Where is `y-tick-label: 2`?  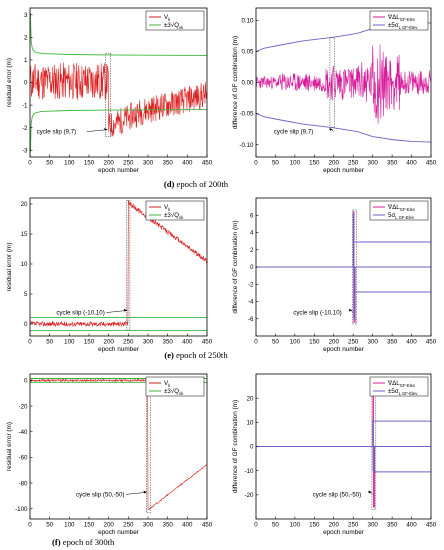
y-tick-label: 2 is located at coordinates (26, 38).